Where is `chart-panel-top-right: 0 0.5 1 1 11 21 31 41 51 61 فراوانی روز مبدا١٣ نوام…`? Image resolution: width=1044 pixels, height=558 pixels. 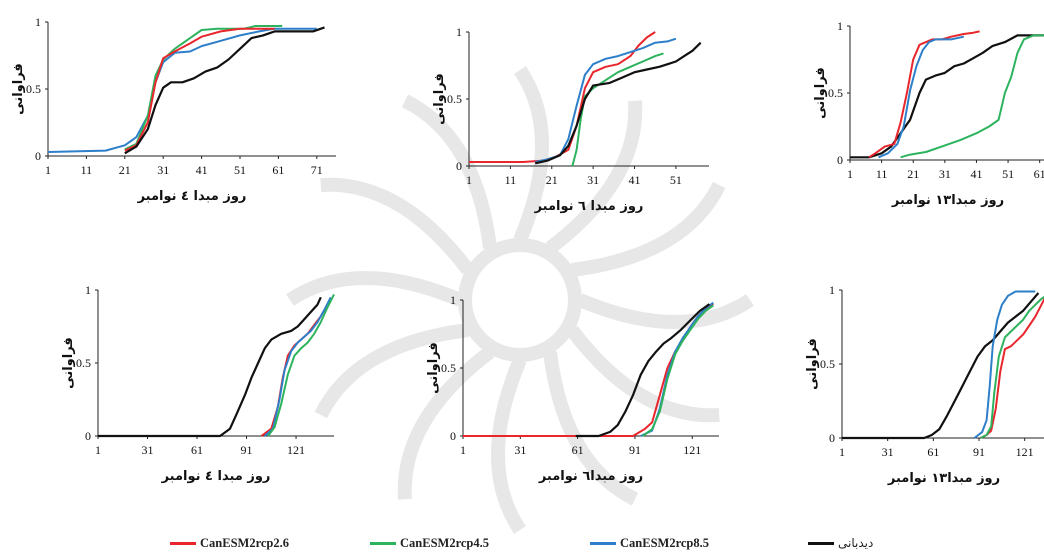
chart-panel-top-right: 0 0.5 1 1 11 21 31 41 51 61 فراوانی روز مبدا١٣ نوام… is located at coordinates (907, 133).